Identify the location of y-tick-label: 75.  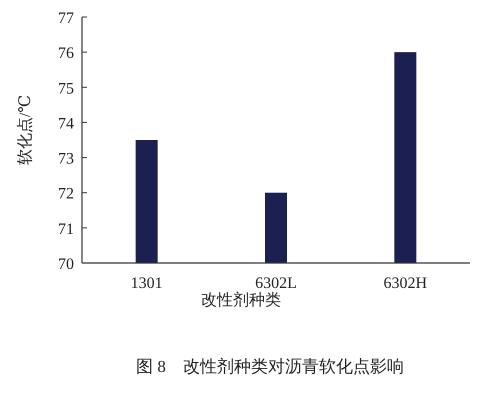
(66, 89).